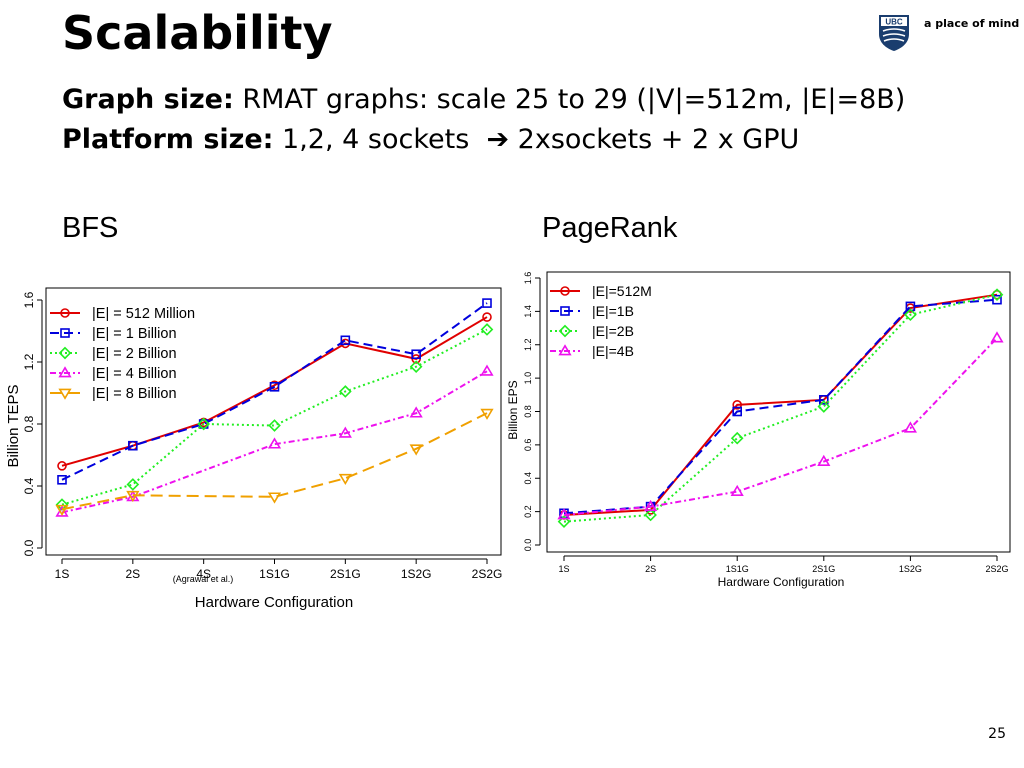 Image resolution: width=1024 pixels, height=768 pixels. What do you see at coordinates (781, 582) in the screenshot?
I see `pagerank-x-axis-label: Hardware Configuration` at bounding box center [781, 582].